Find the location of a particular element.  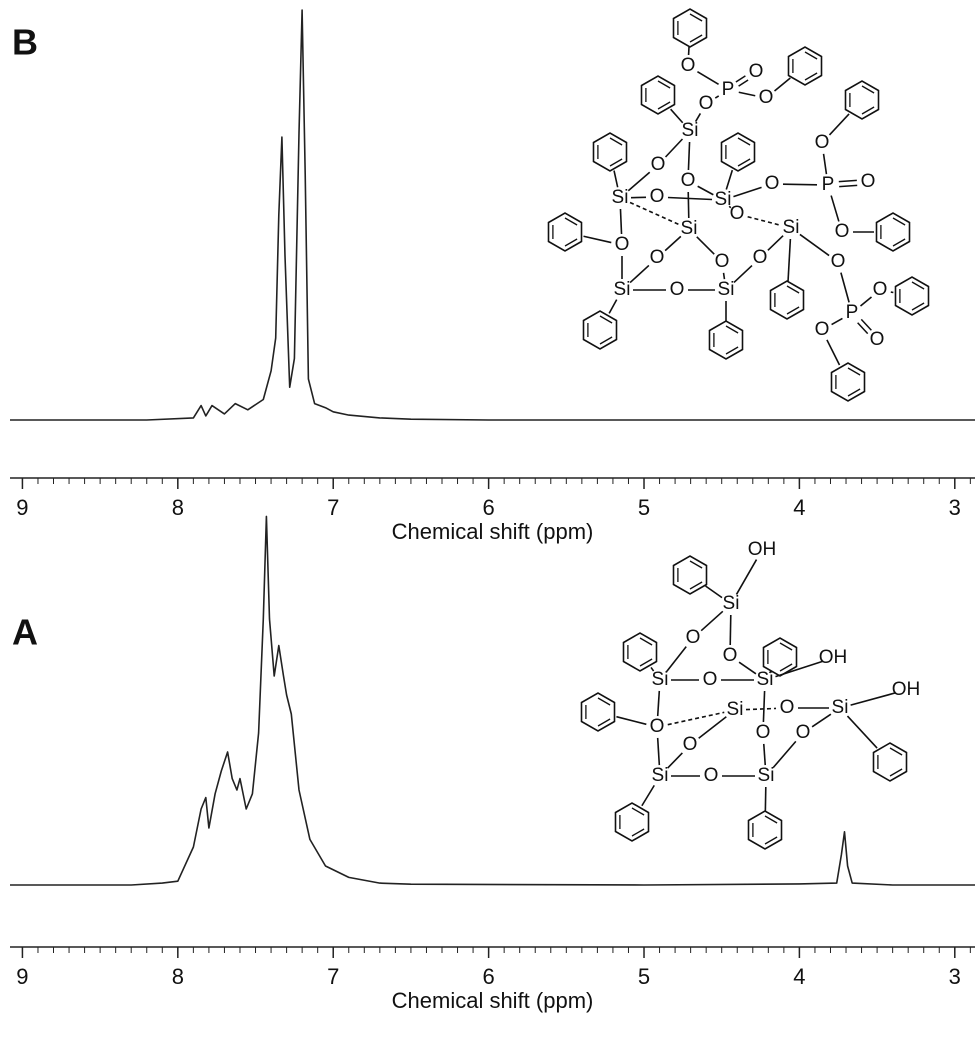

x-tick-label: 3 is located at coordinates (955, 976).